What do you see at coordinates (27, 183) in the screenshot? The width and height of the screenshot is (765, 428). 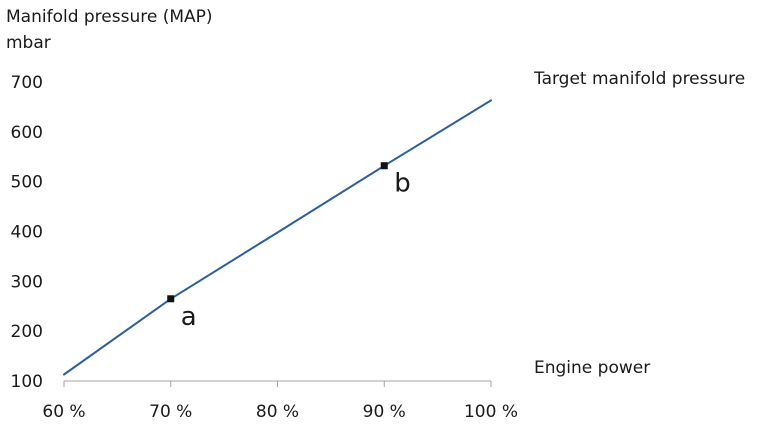 I see `y-tick-label: 500` at bounding box center [27, 183].